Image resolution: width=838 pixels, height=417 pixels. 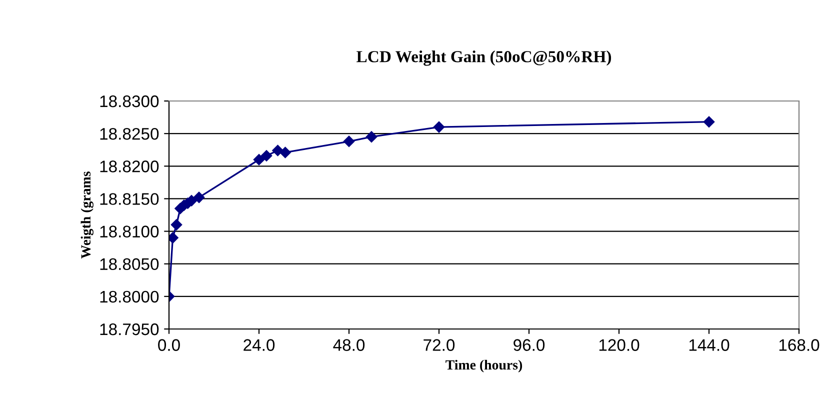 What do you see at coordinates (129, 199) in the screenshot?
I see `y-tick-label: 18.8150` at bounding box center [129, 199].